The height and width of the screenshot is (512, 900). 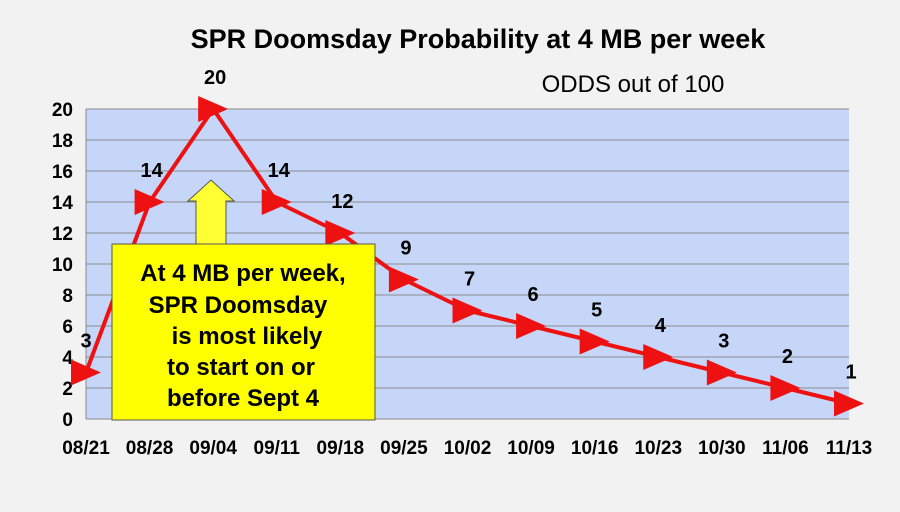 What do you see at coordinates (341, 448) in the screenshot?
I see `x-tick-label: 09/18` at bounding box center [341, 448].